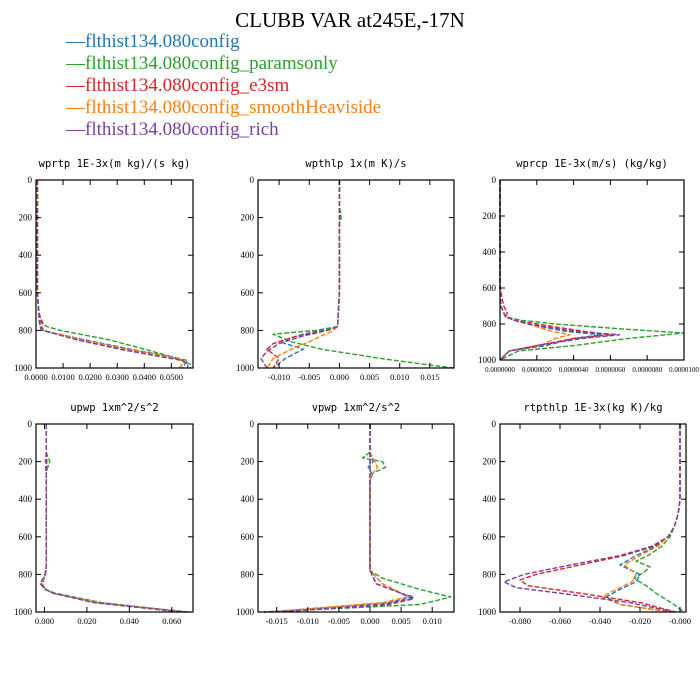  What do you see at coordinates (680, 621) in the screenshot?
I see `x-tick-label: -0.000` at bounding box center [680, 621].